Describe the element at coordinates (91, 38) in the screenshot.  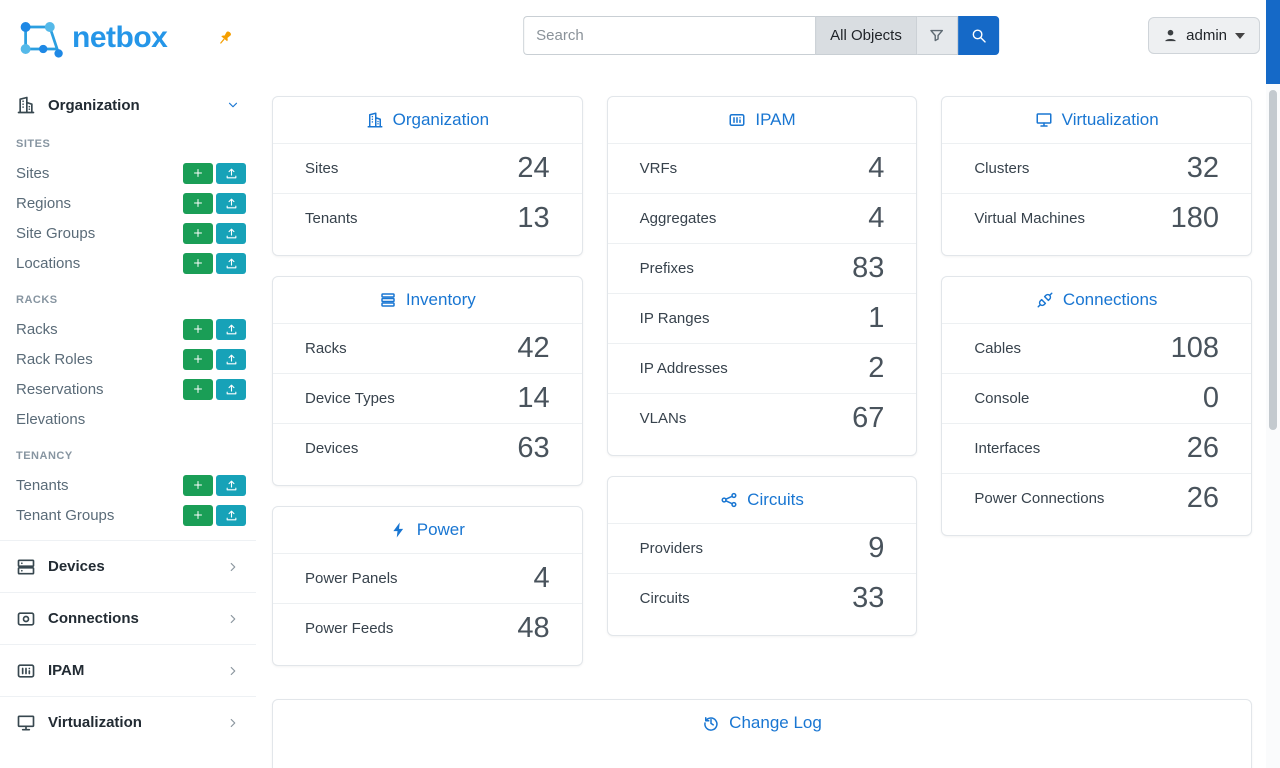
I see `netbox-logo-link: netbox` at that location.